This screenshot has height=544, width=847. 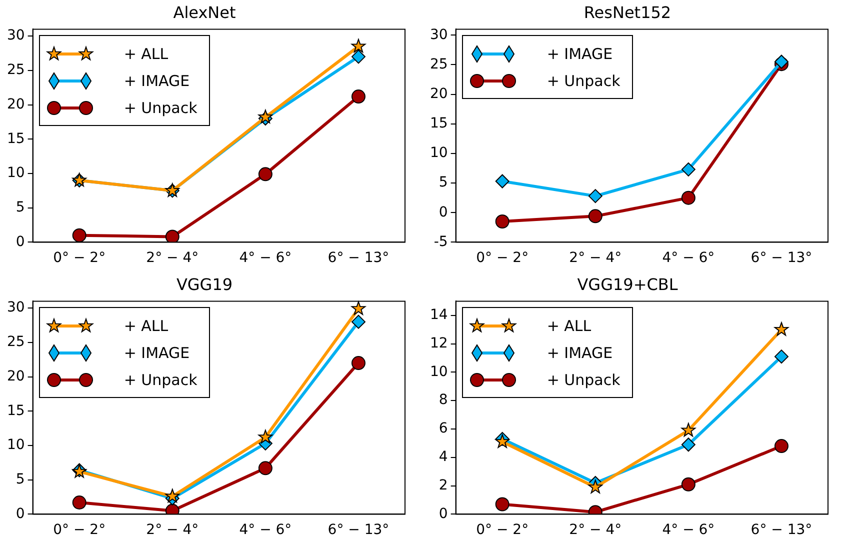 I want to click on chart-title: AlexNet, so click(x=204, y=12).